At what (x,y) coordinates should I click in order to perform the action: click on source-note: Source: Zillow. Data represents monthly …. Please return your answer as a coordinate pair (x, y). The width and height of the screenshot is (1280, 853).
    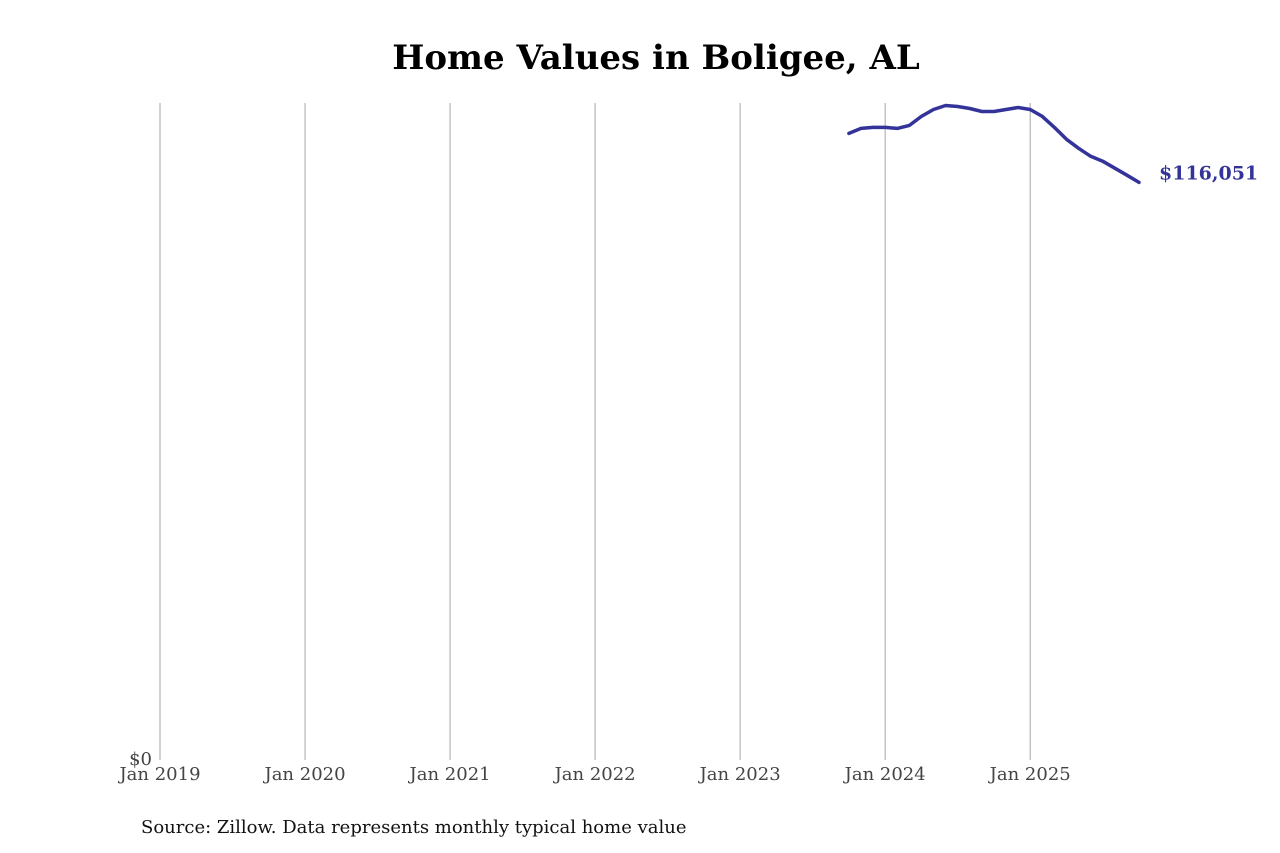
    Looking at the image, I should click on (414, 827).